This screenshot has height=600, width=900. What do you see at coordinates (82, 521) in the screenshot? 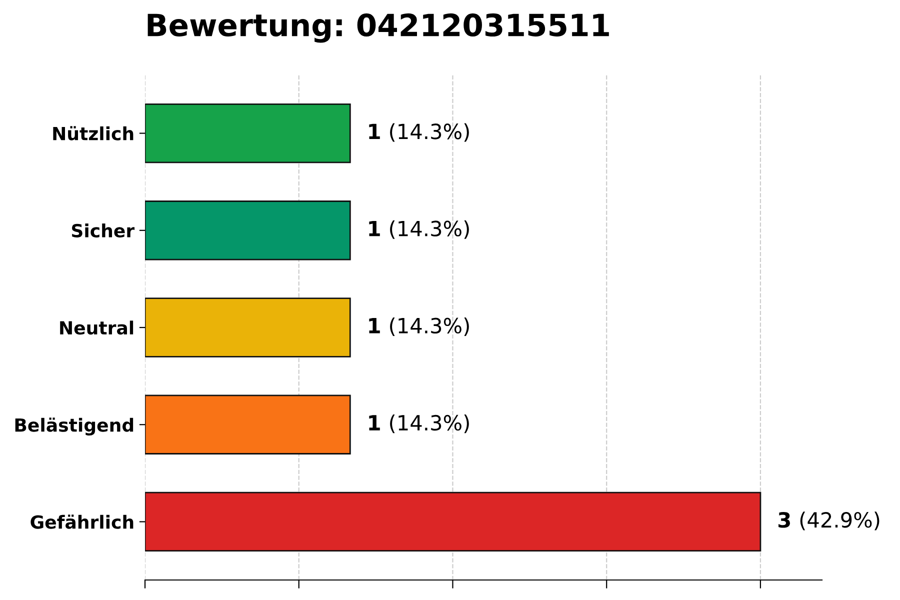
I see `y-tick-label: Gefährlich` at bounding box center [82, 521].